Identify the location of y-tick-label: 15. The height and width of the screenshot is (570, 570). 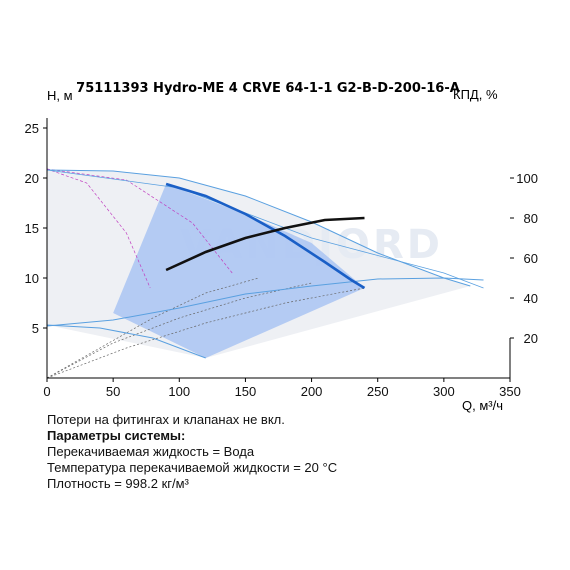
(32, 228).